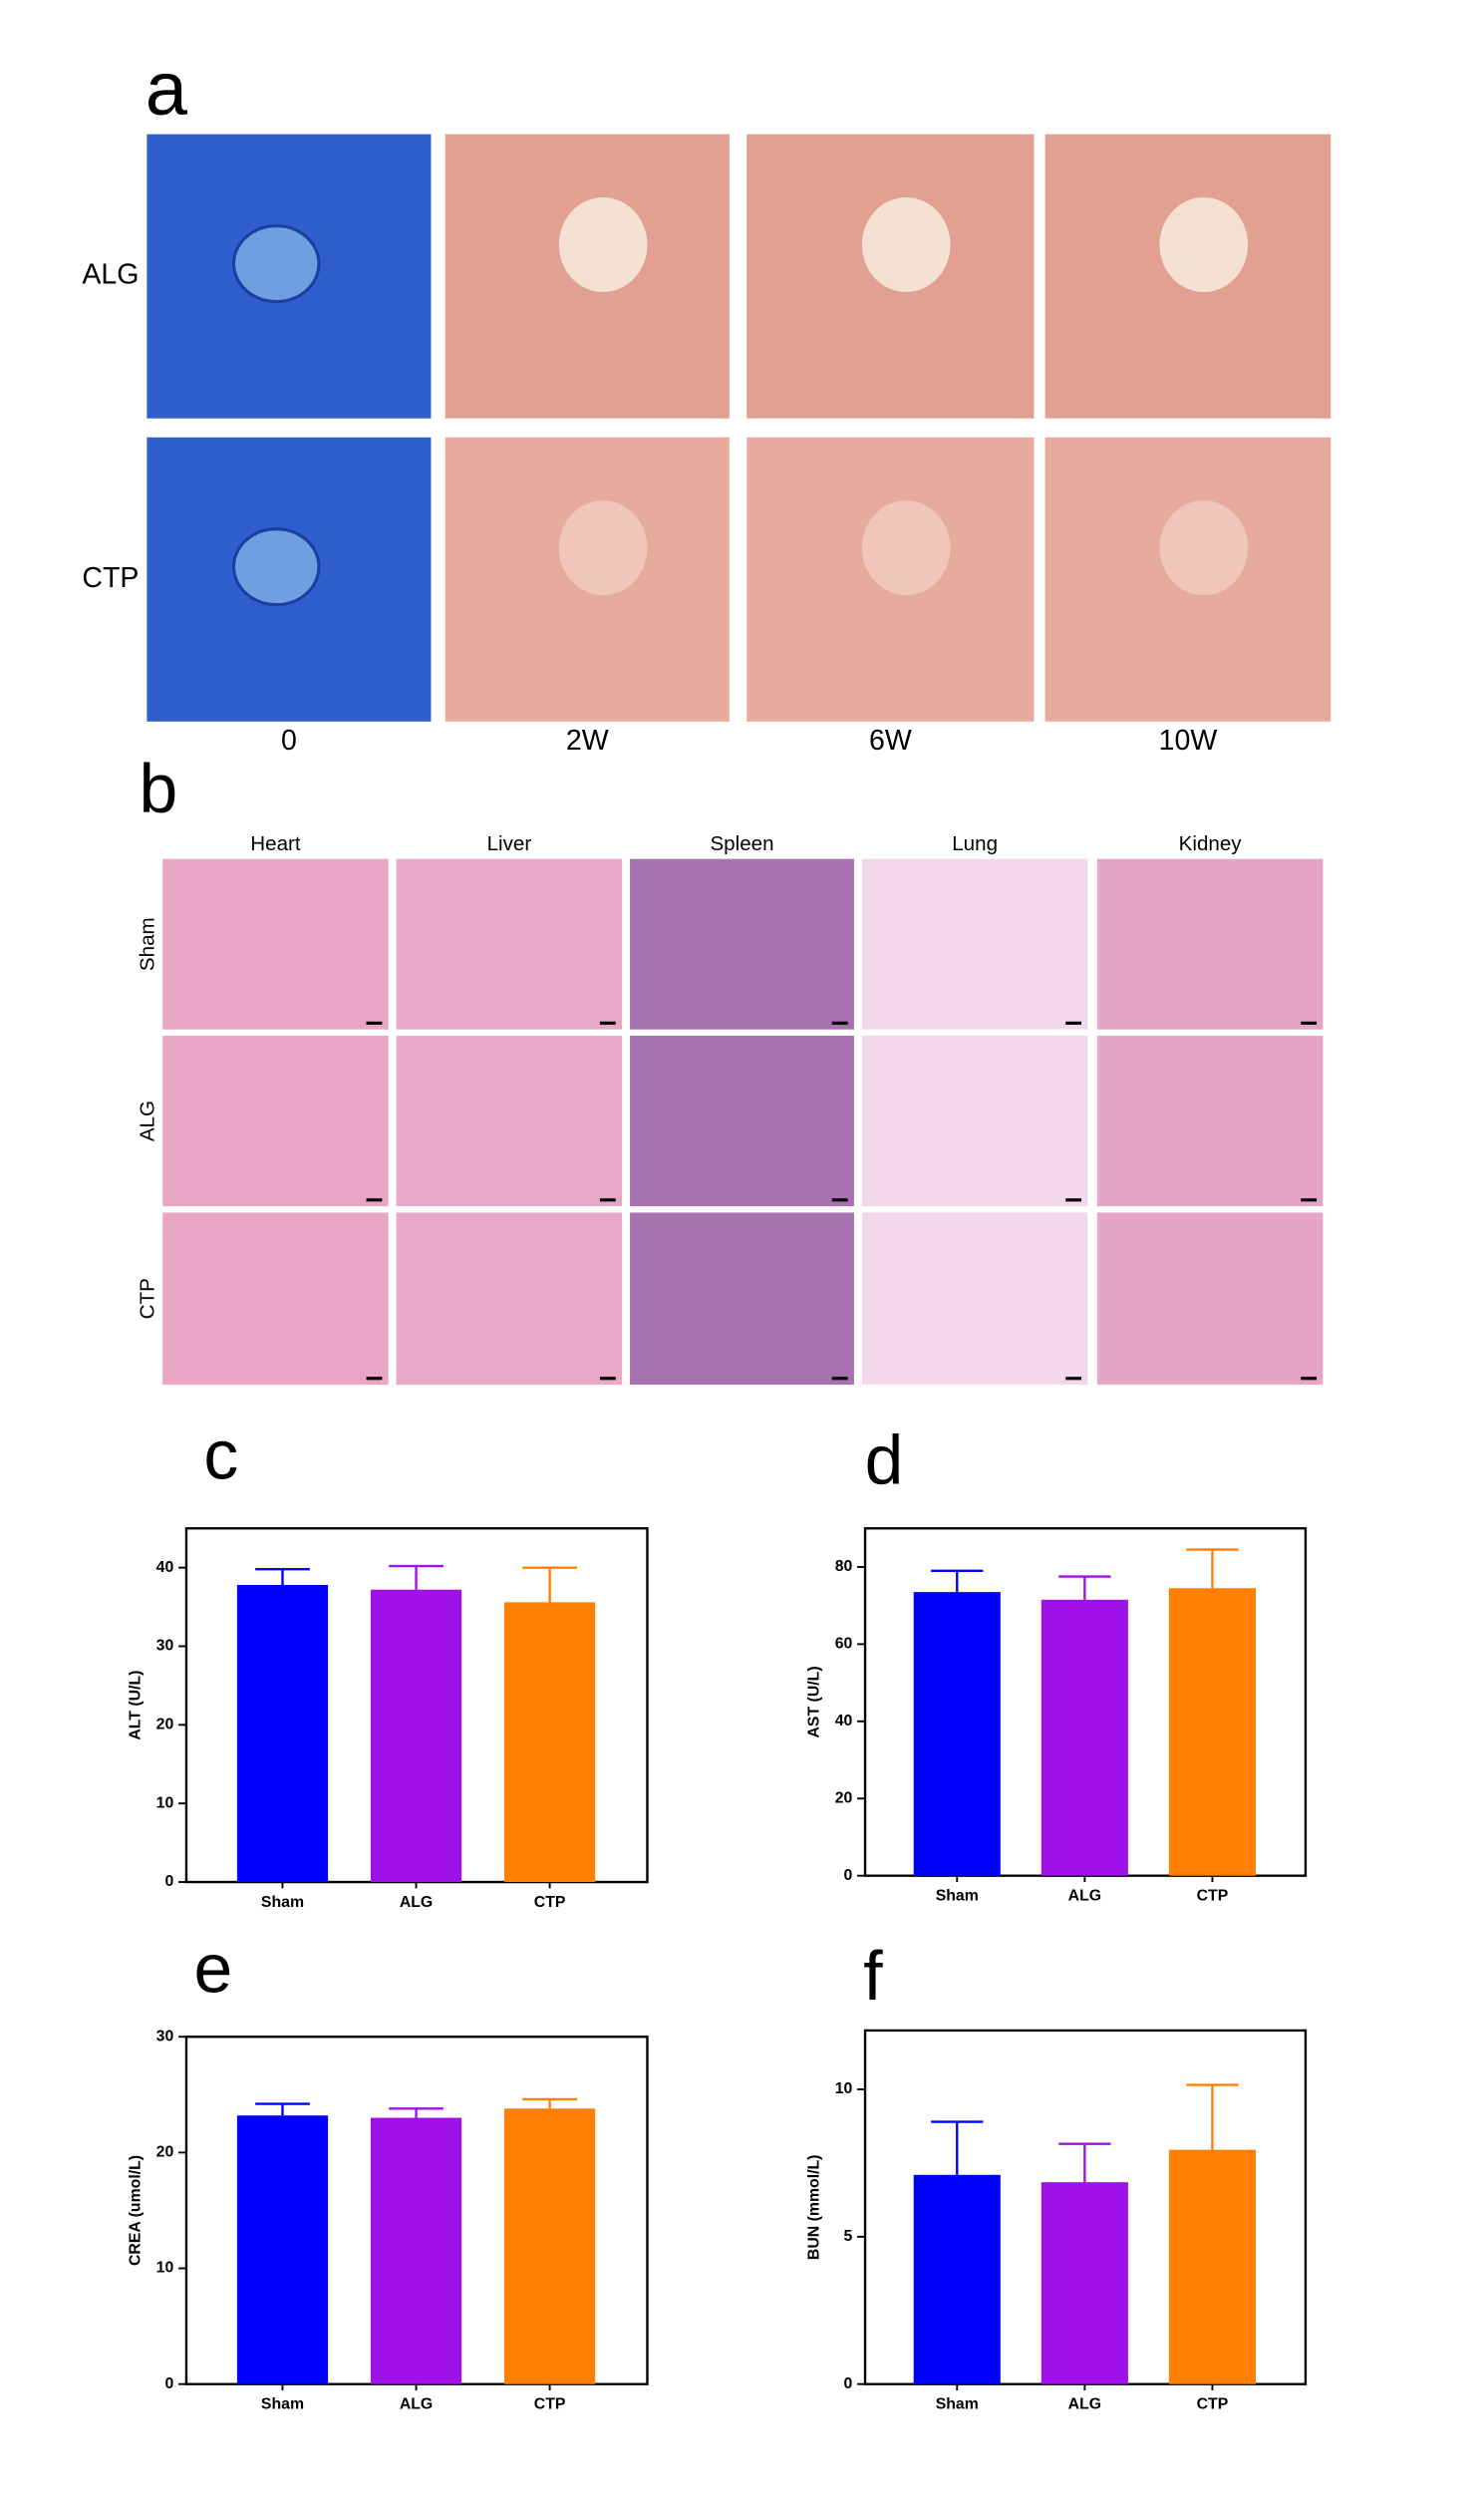 The width and height of the screenshot is (1484, 2512). Describe the element at coordinates (167, 90) in the screenshot. I see `panel-letter: a` at that location.